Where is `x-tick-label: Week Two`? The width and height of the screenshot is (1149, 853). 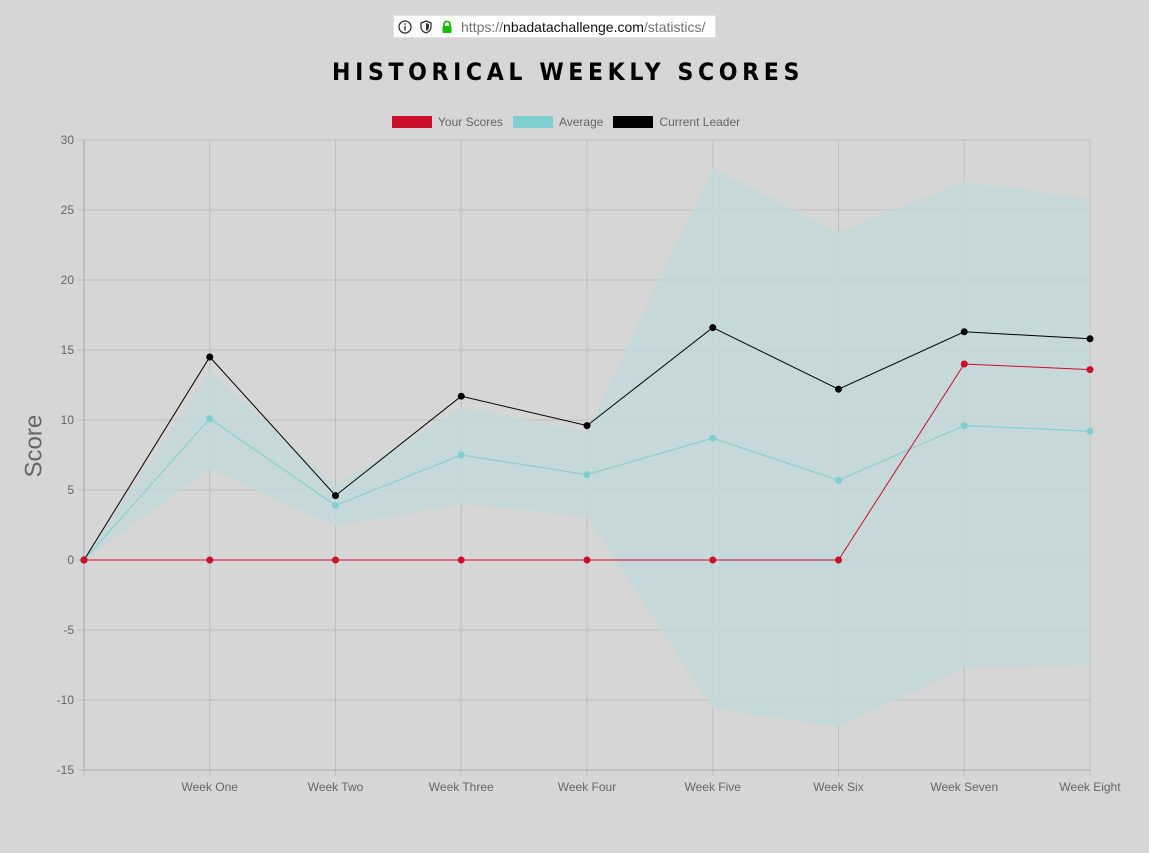 x-tick-label: Week Two is located at coordinates (336, 787).